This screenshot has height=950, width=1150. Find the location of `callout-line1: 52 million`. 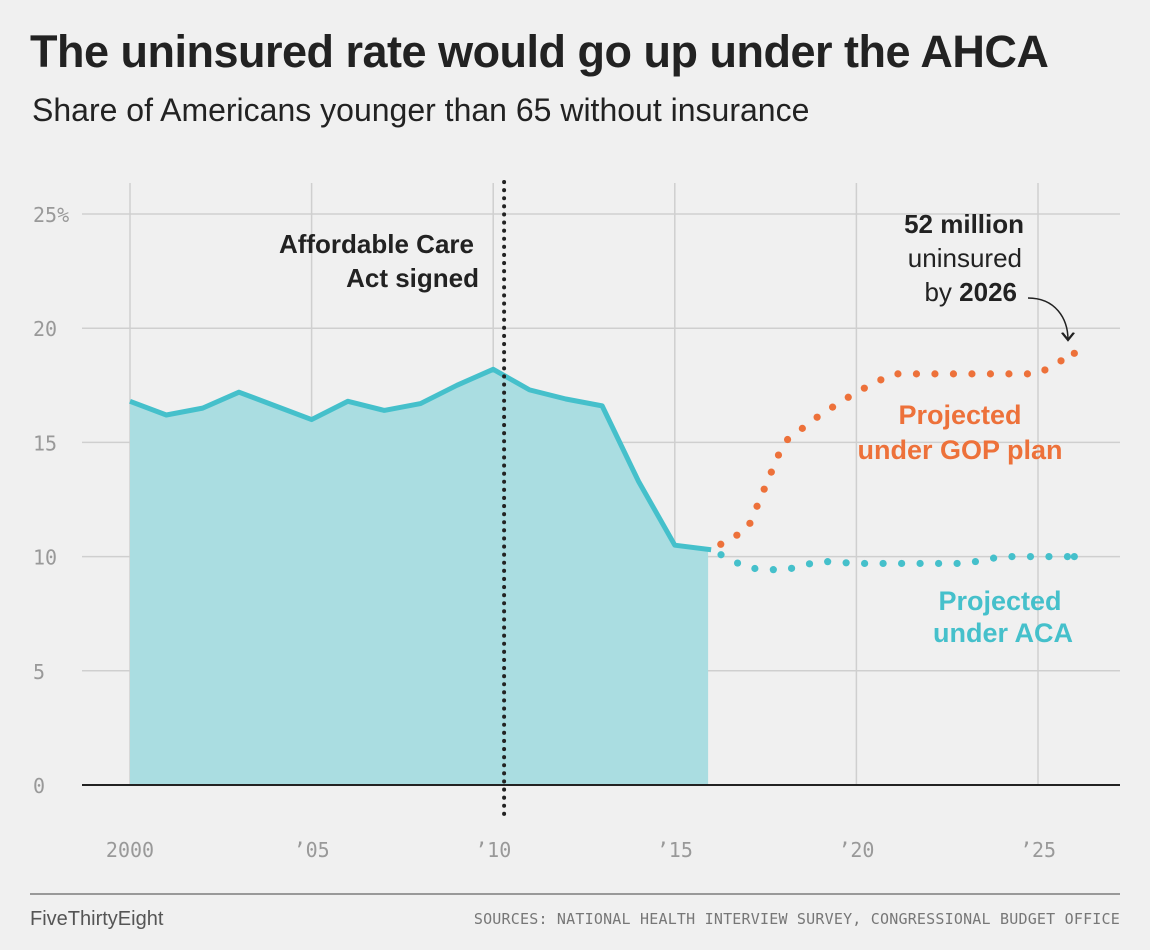

callout-line1: 52 million is located at coordinates (964, 224).